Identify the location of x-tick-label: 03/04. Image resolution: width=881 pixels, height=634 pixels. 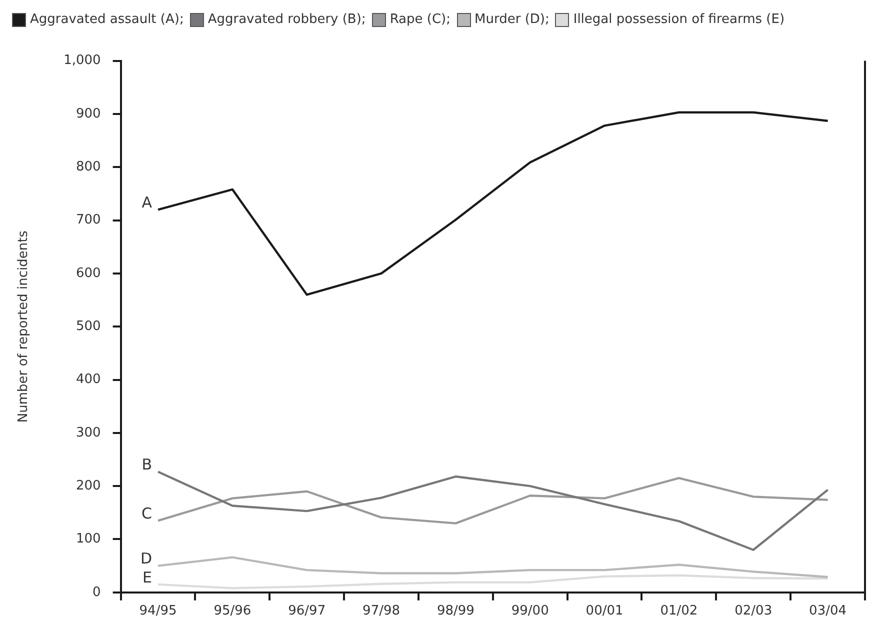
(828, 611).